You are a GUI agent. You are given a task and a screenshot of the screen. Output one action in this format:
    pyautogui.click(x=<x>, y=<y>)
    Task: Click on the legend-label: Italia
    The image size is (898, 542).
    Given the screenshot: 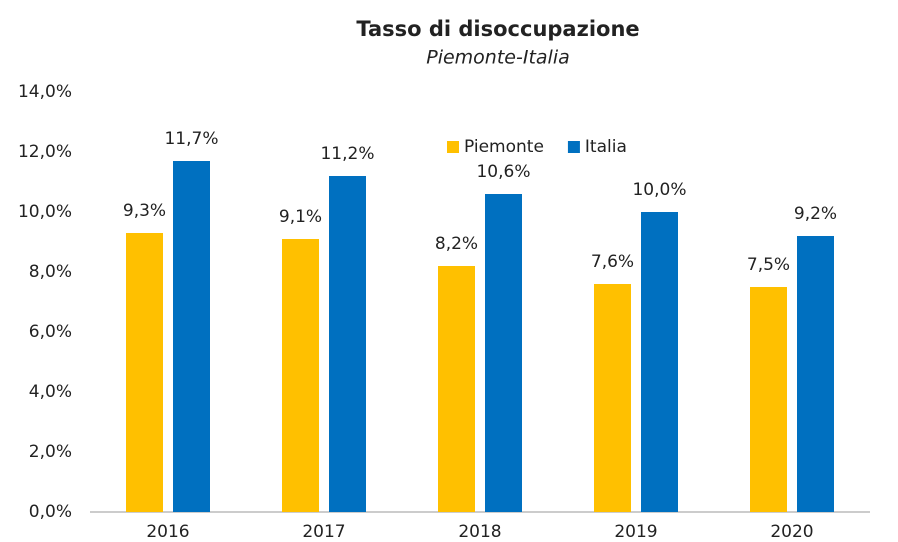 What is the action you would take?
    pyautogui.click(x=606, y=147)
    